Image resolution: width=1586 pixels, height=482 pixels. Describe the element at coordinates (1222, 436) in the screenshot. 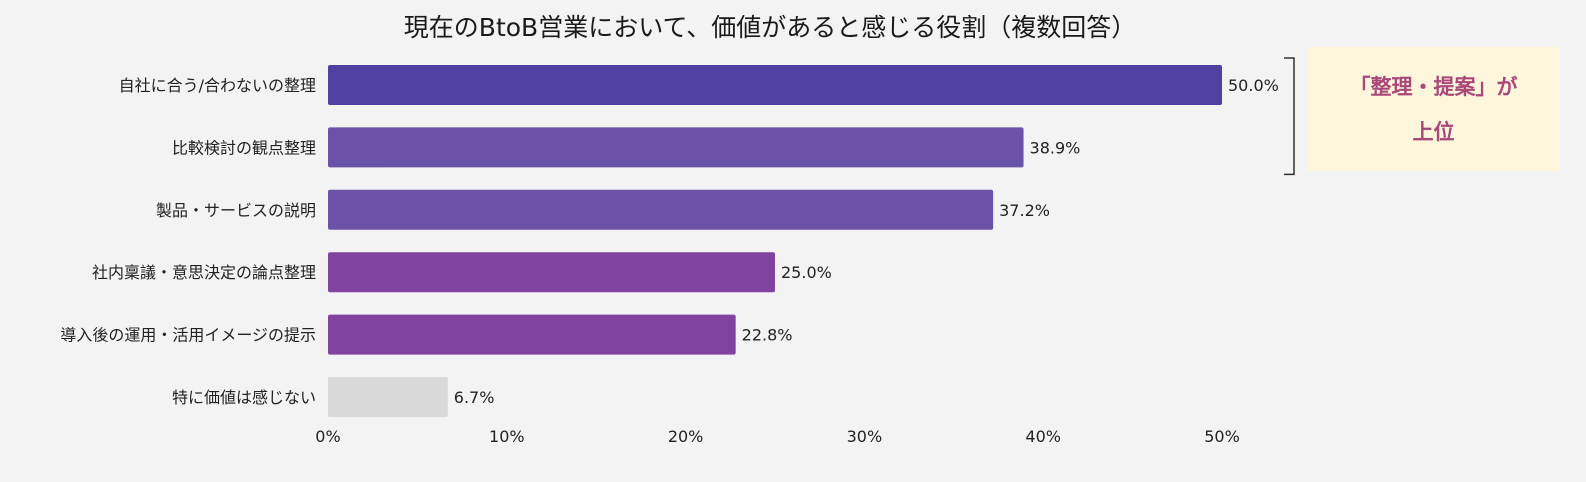

I see `x-tick-5: 50%` at that location.